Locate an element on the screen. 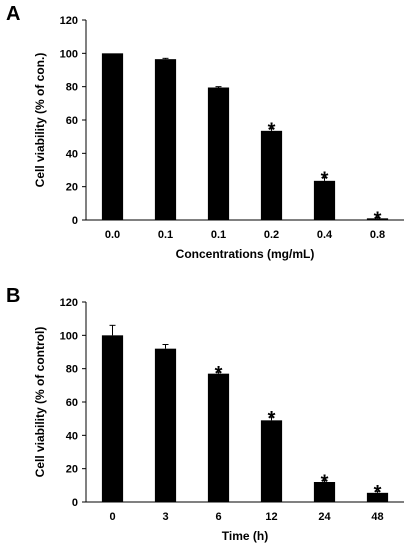 The image size is (415, 550). x-tick-label: 0 is located at coordinates (112, 517).